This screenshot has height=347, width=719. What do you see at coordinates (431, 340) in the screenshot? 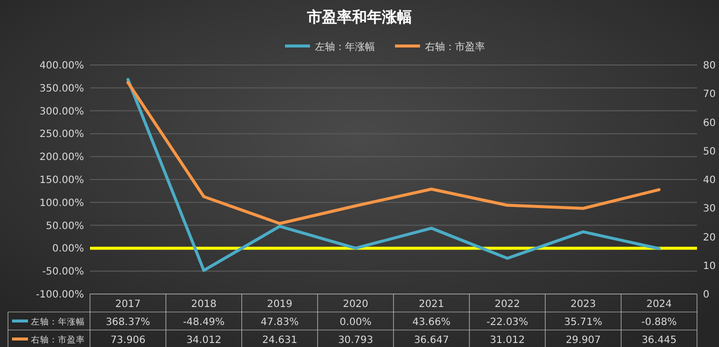
I see `data-label: 36.647` at bounding box center [431, 340].